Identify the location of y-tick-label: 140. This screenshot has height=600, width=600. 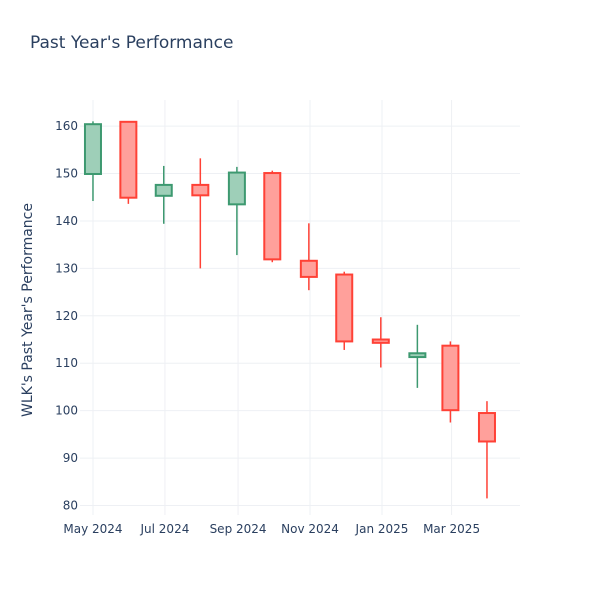
(66, 221).